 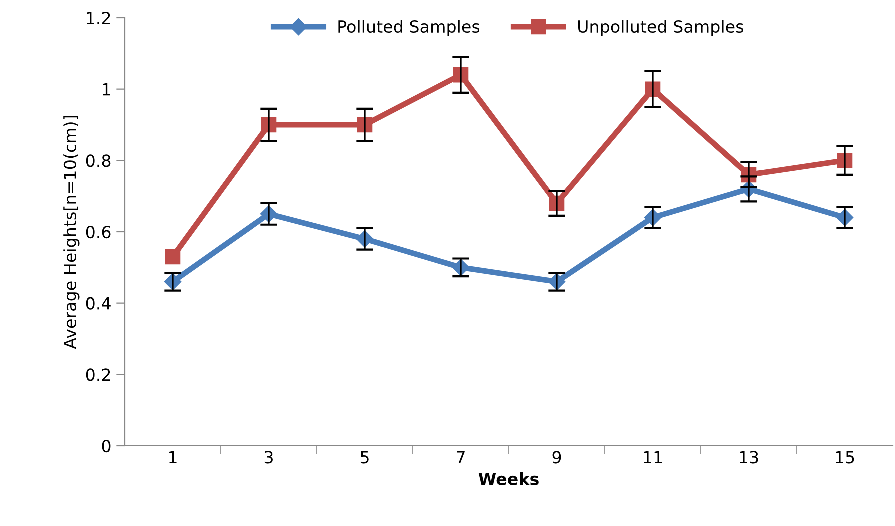 I want to click on point, so click(x=173, y=257).